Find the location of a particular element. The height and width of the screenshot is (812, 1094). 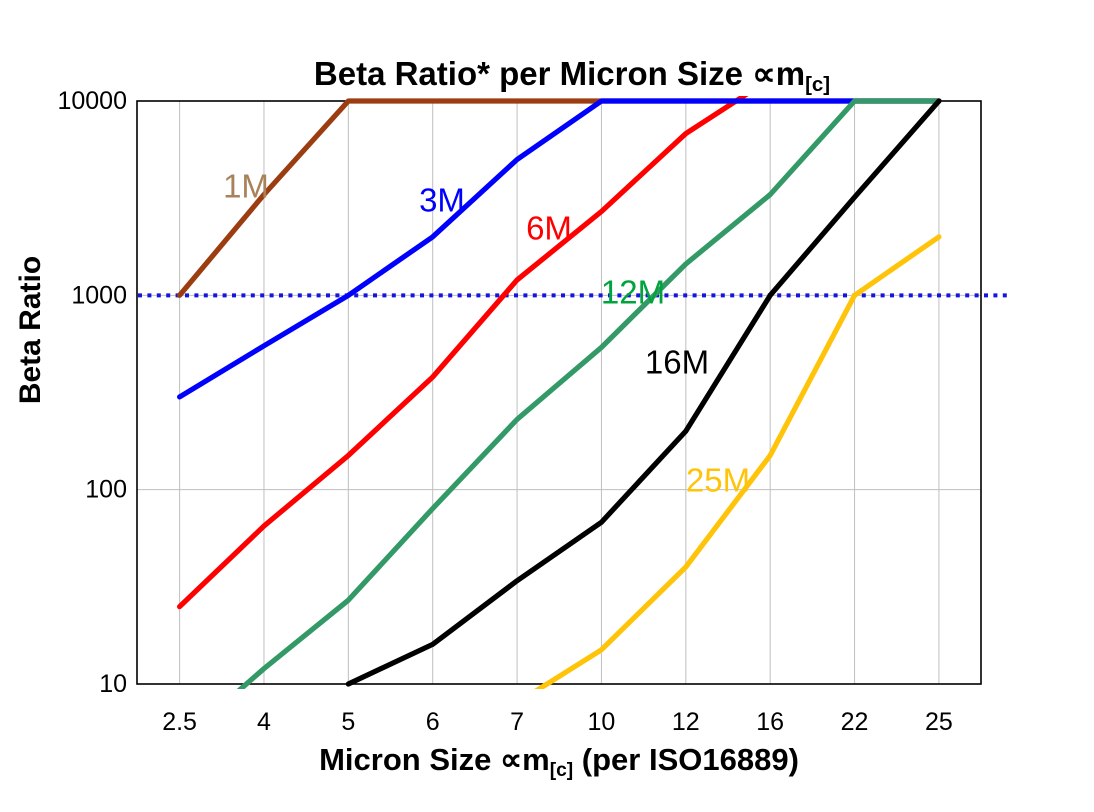

x-axis-title: Micron Size ∝m[c] (per ISO16889) is located at coordinates (559, 762).